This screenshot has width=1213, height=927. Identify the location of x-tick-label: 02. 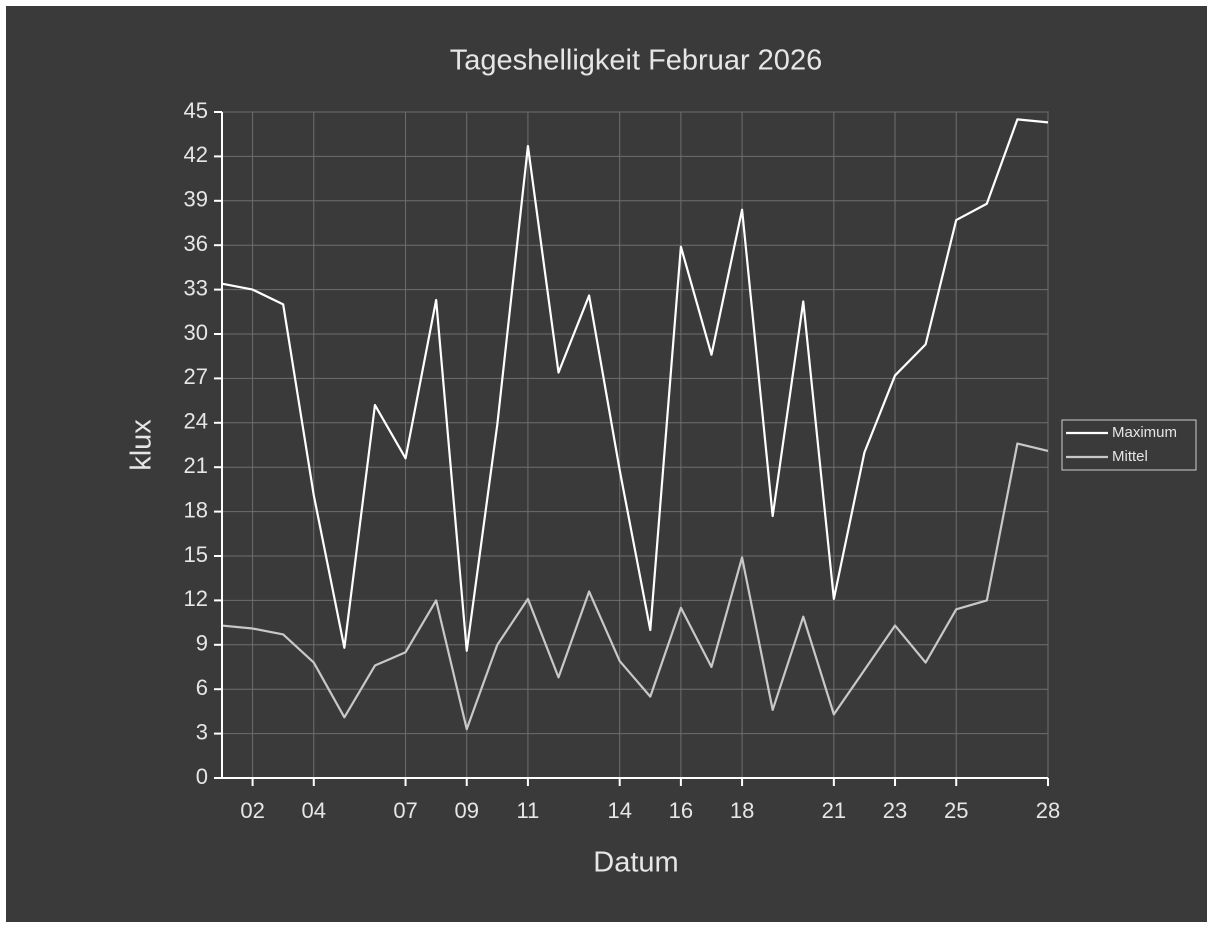
(252, 810).